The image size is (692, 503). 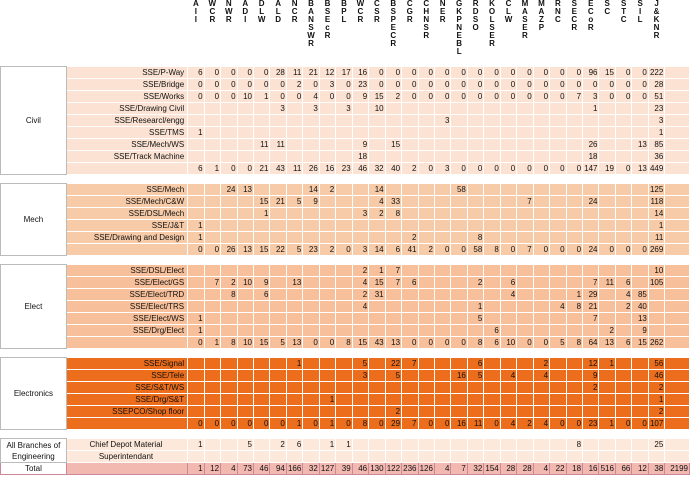 What do you see at coordinates (677, 29) in the screenshot?
I see `header-total-spacer` at bounding box center [677, 29].